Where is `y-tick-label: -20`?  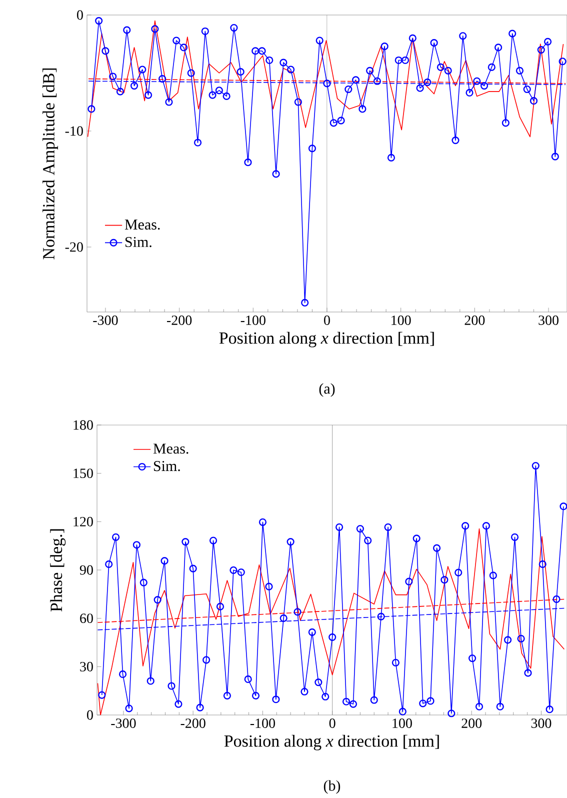 y-tick-label: -20 is located at coordinates (74, 247).